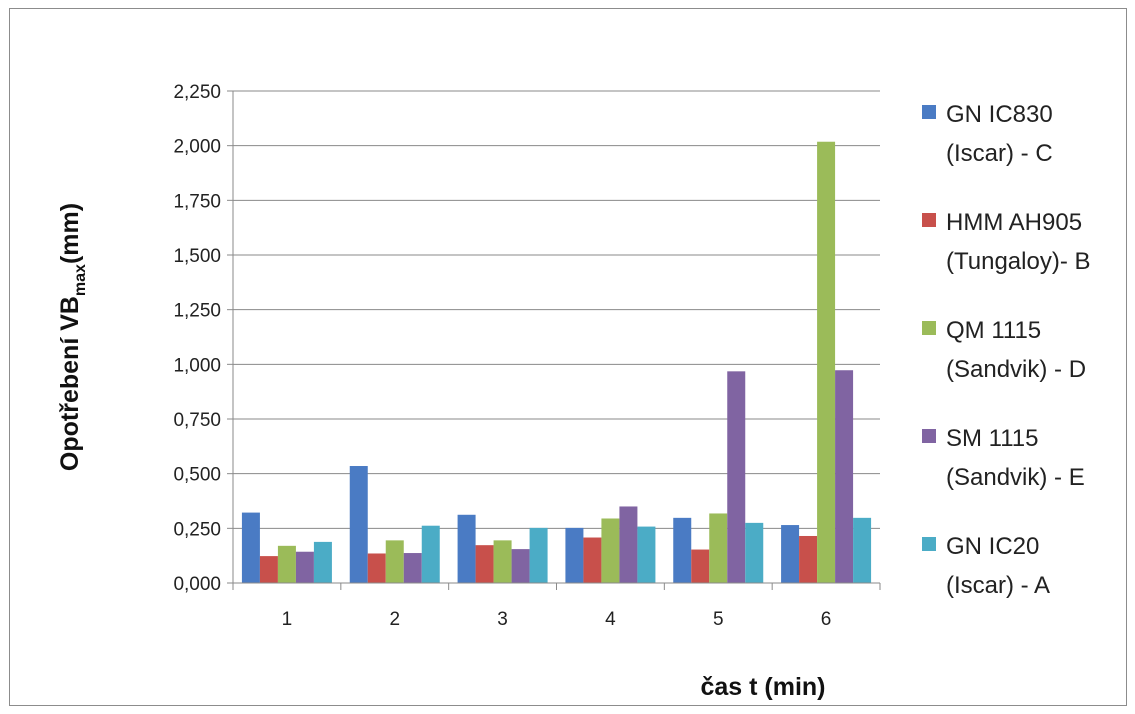  I want to click on x-axis-title: čas t (min), so click(762, 687).